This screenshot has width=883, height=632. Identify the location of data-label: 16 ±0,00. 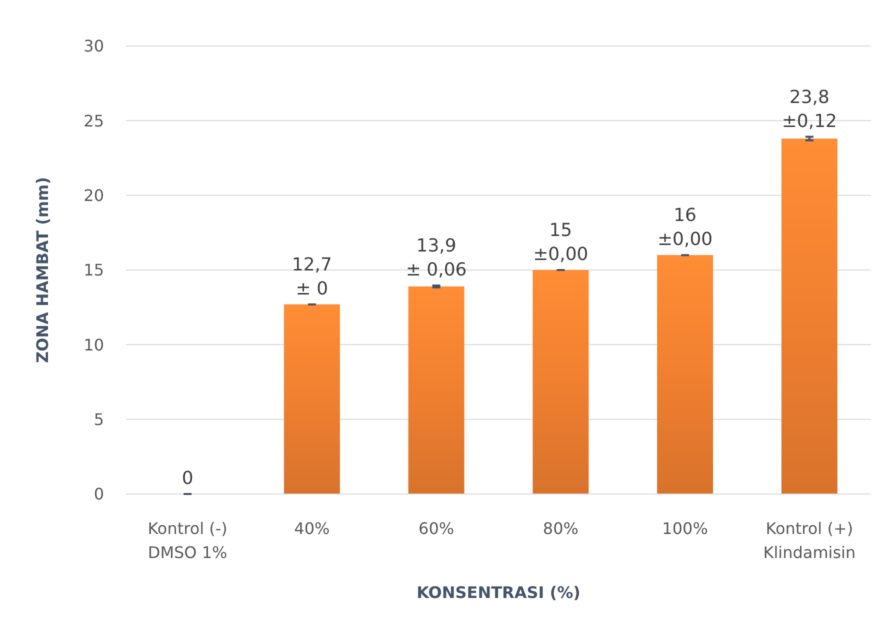
(685, 227).